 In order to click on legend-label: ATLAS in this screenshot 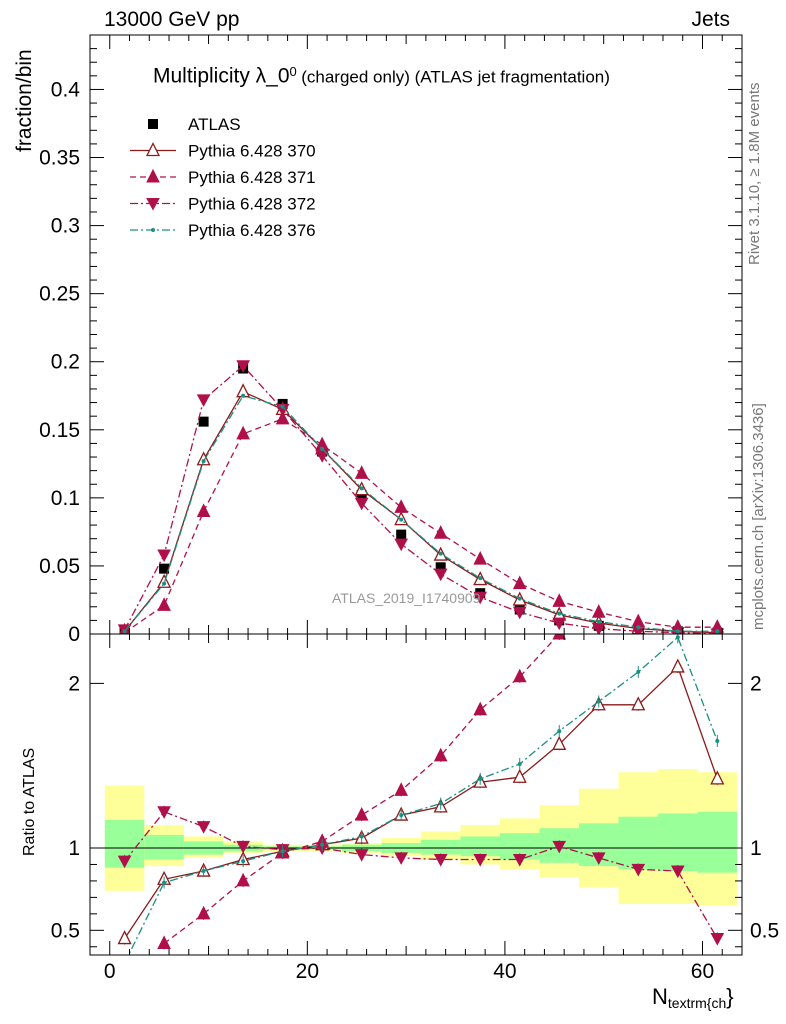, I will do `click(214, 124)`.